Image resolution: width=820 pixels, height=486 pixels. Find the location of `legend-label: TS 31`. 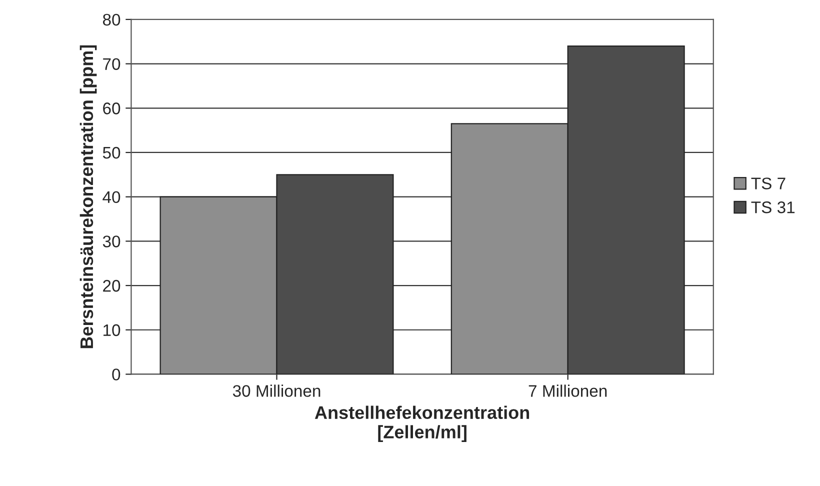

legend-label: TS 31 is located at coordinates (773, 207).